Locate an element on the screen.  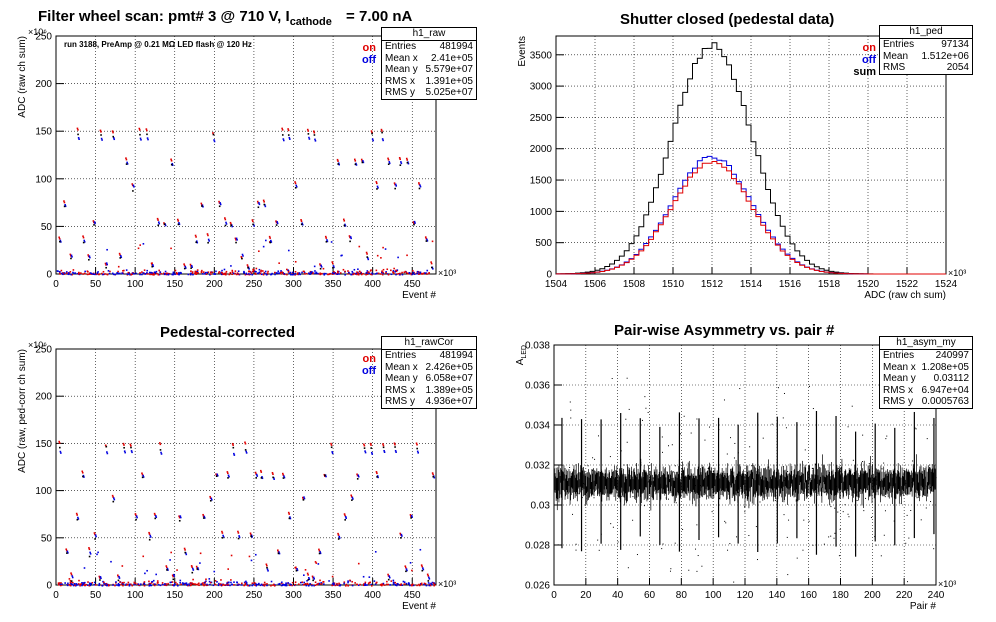
y-tick-label: 250 is located at coordinates (43, 350).